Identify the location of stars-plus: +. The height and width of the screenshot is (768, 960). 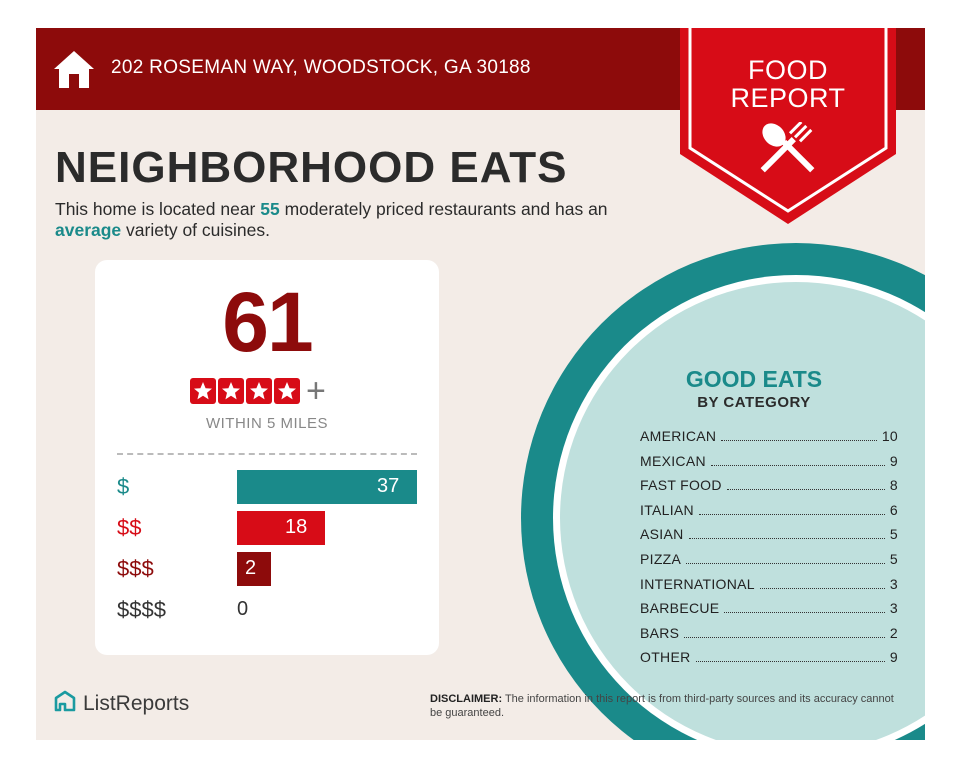
(316, 391).